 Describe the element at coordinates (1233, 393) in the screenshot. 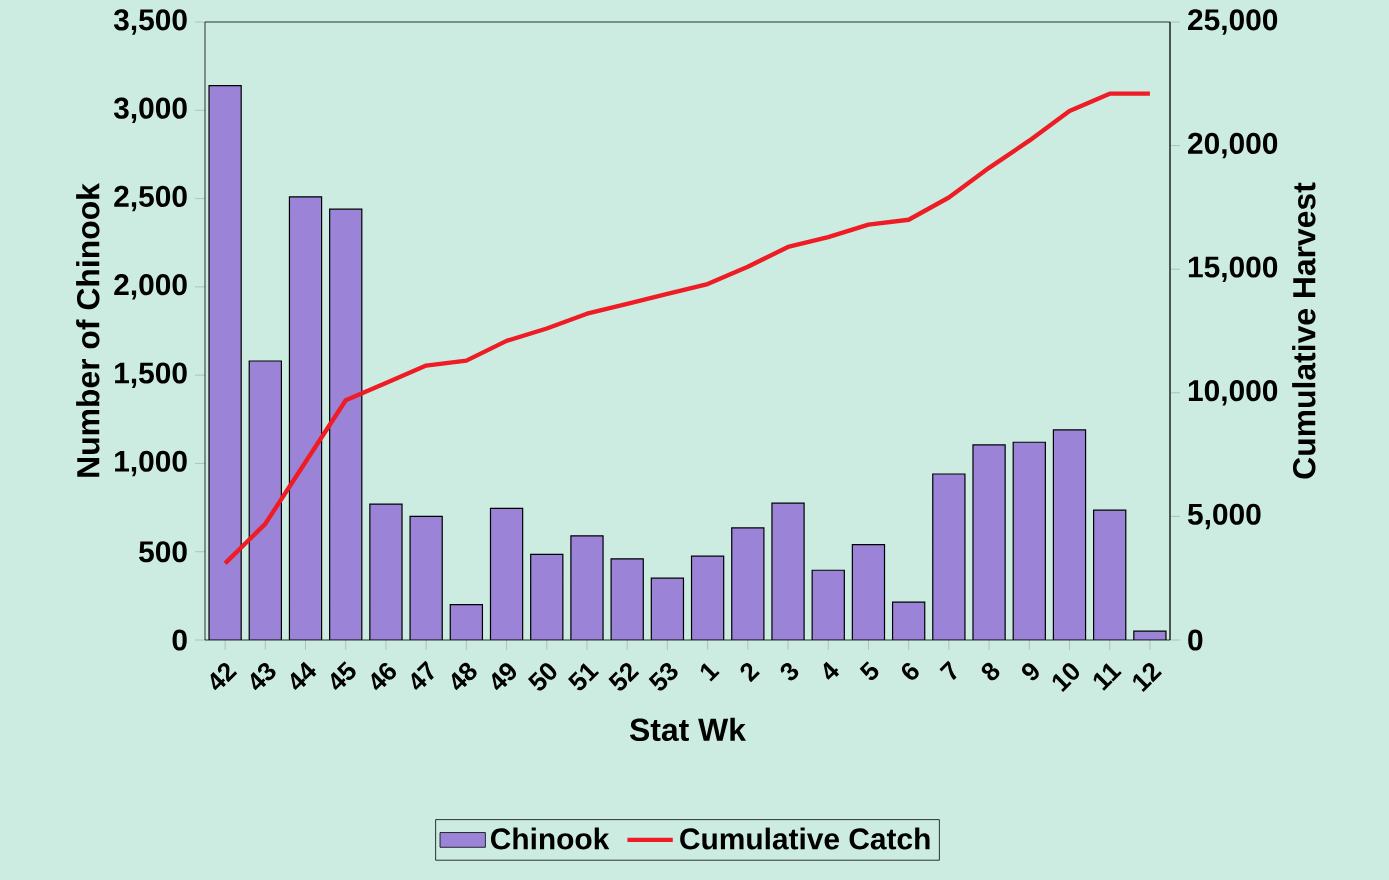

I see `y2-tick-label: 10,000` at that location.